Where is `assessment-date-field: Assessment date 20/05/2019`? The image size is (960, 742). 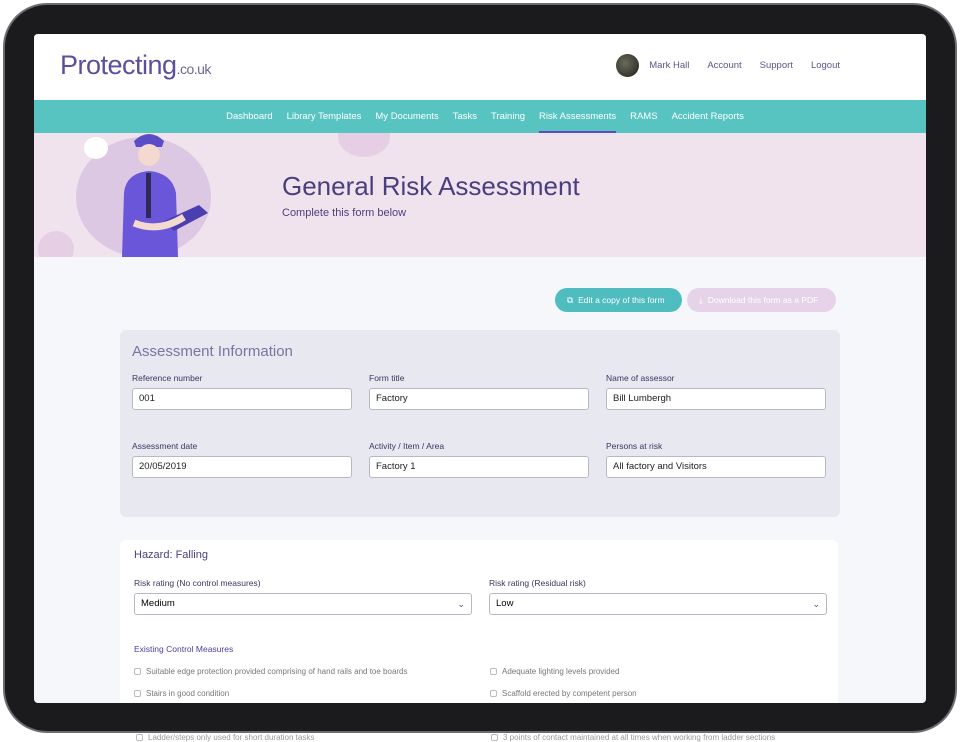
assessment-date-field: Assessment date 20/05/2019 is located at coordinates (242, 459).